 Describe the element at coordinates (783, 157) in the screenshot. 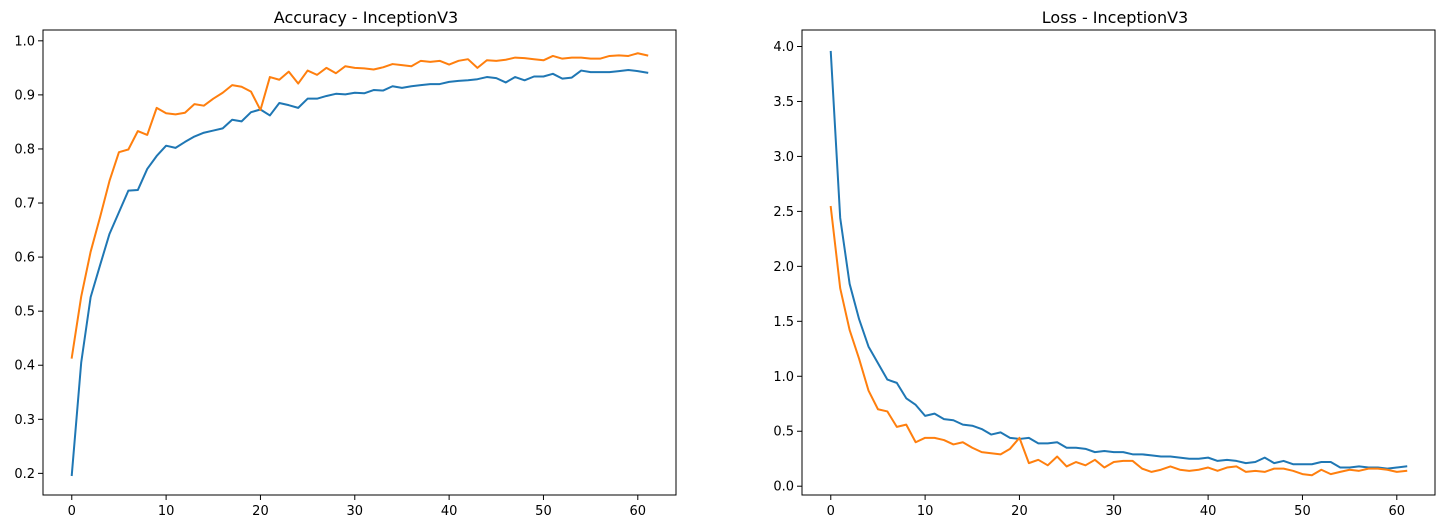

I see `loss-y-tick-label: 3.0` at that location.